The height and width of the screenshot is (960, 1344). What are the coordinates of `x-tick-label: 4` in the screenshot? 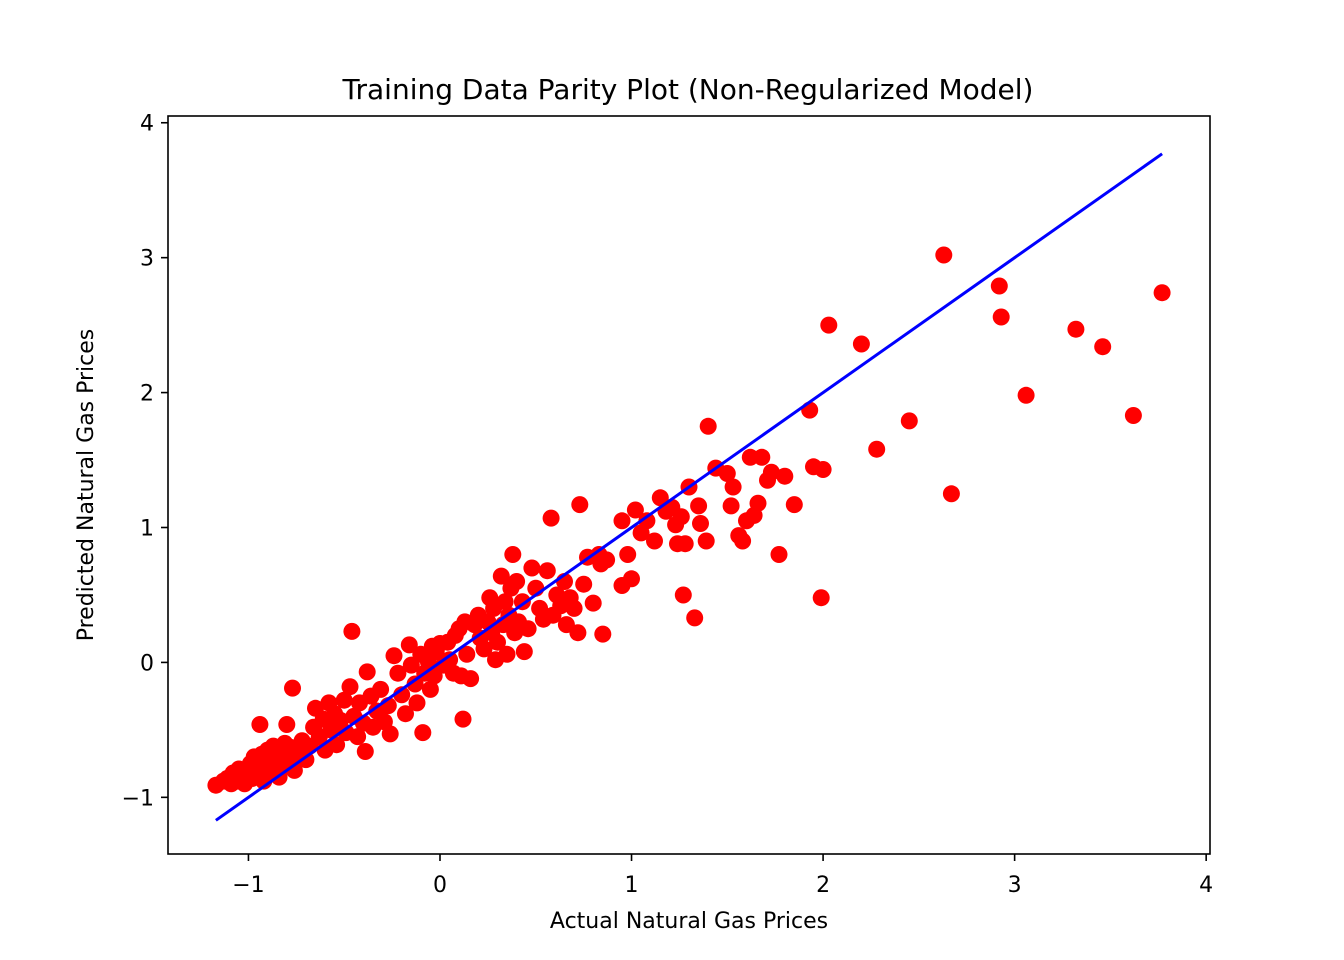 It's located at (1206, 885).